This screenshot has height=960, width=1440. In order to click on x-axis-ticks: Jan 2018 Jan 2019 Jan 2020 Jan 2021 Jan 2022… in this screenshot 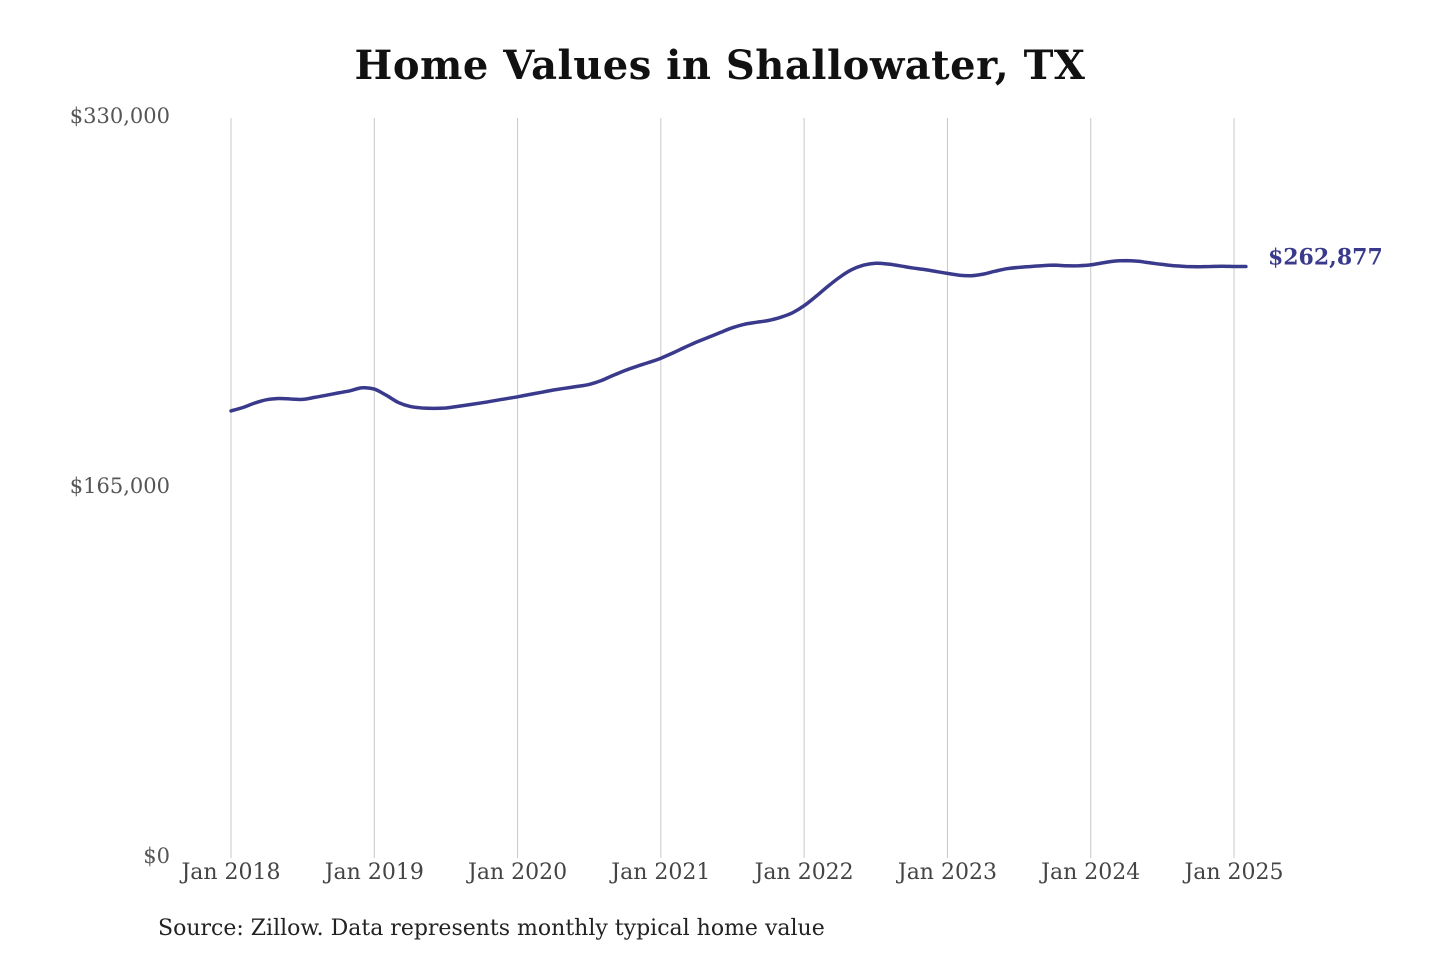, I will do `click(731, 872)`.